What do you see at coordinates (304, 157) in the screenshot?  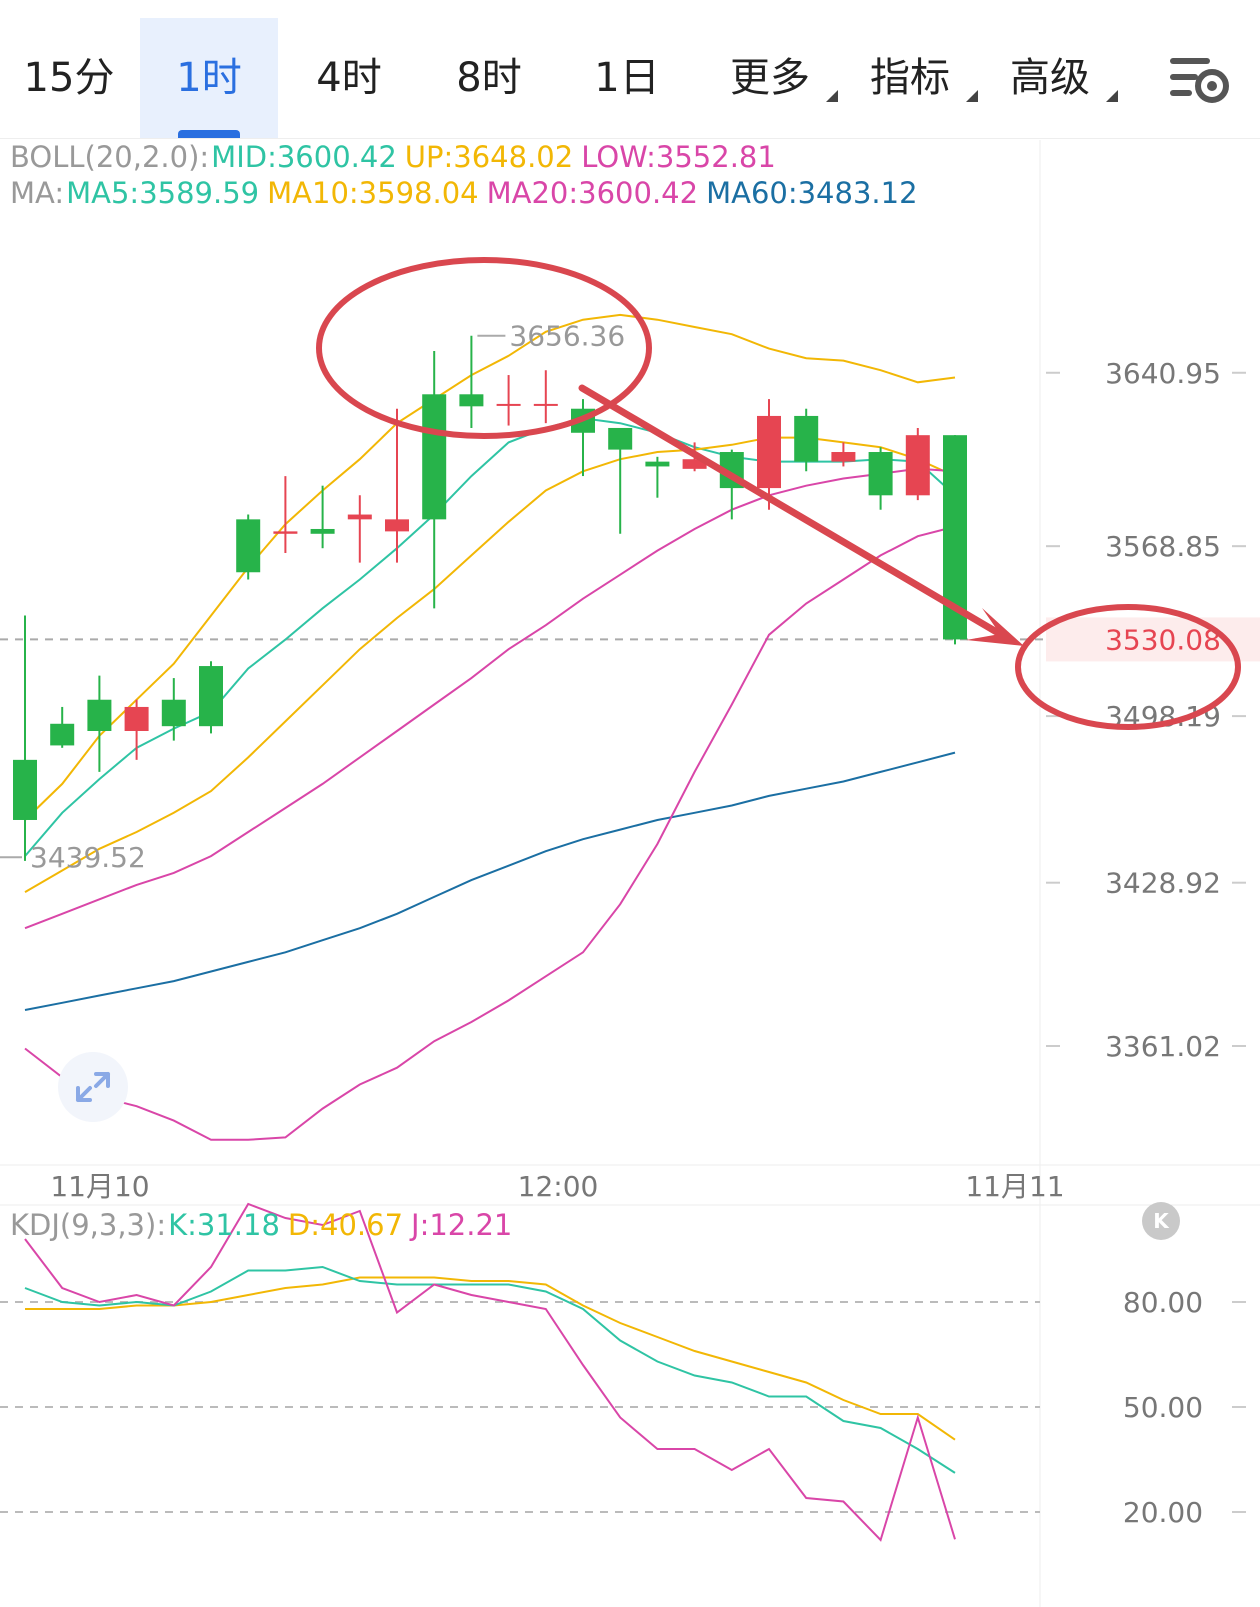 I see `boll-mid-value: MID:3600.42` at bounding box center [304, 157].